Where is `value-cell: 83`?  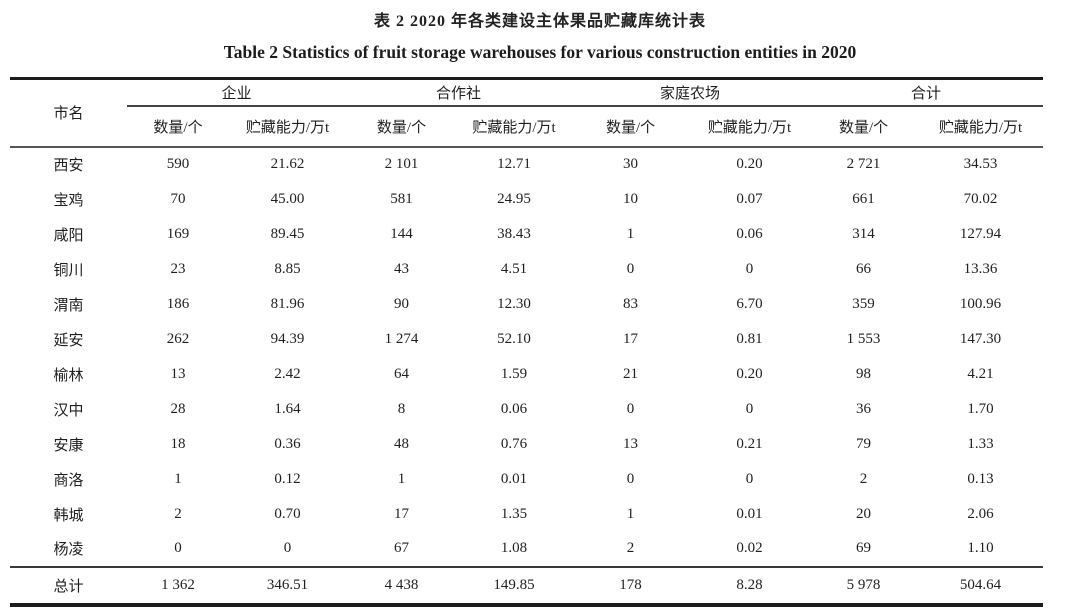 value-cell: 83 is located at coordinates (631, 303).